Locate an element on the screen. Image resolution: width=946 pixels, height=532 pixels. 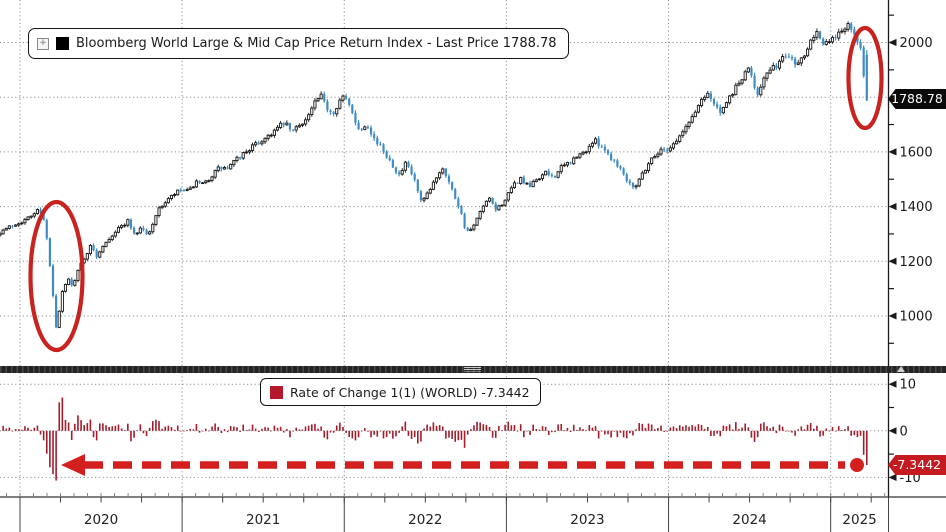
svg-text: 10 is located at coordinates (908, 385).